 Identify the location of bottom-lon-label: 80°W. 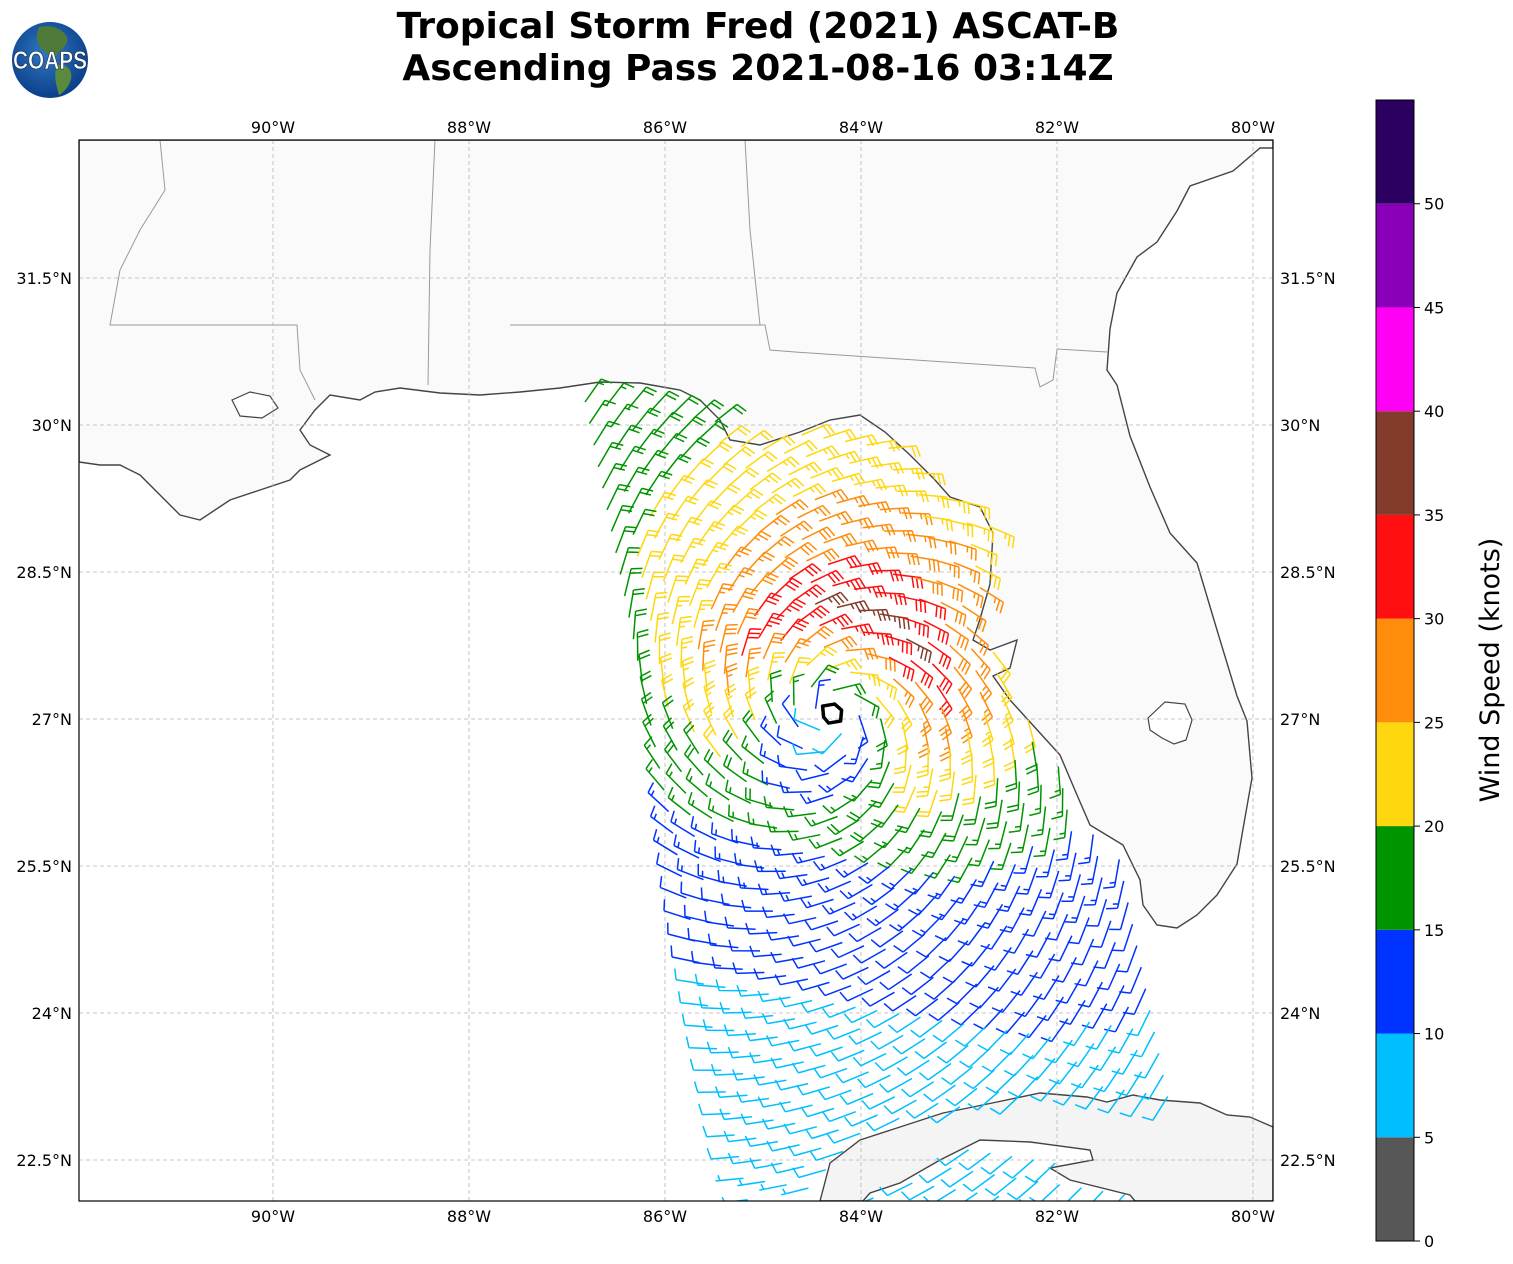
(1253, 1216).